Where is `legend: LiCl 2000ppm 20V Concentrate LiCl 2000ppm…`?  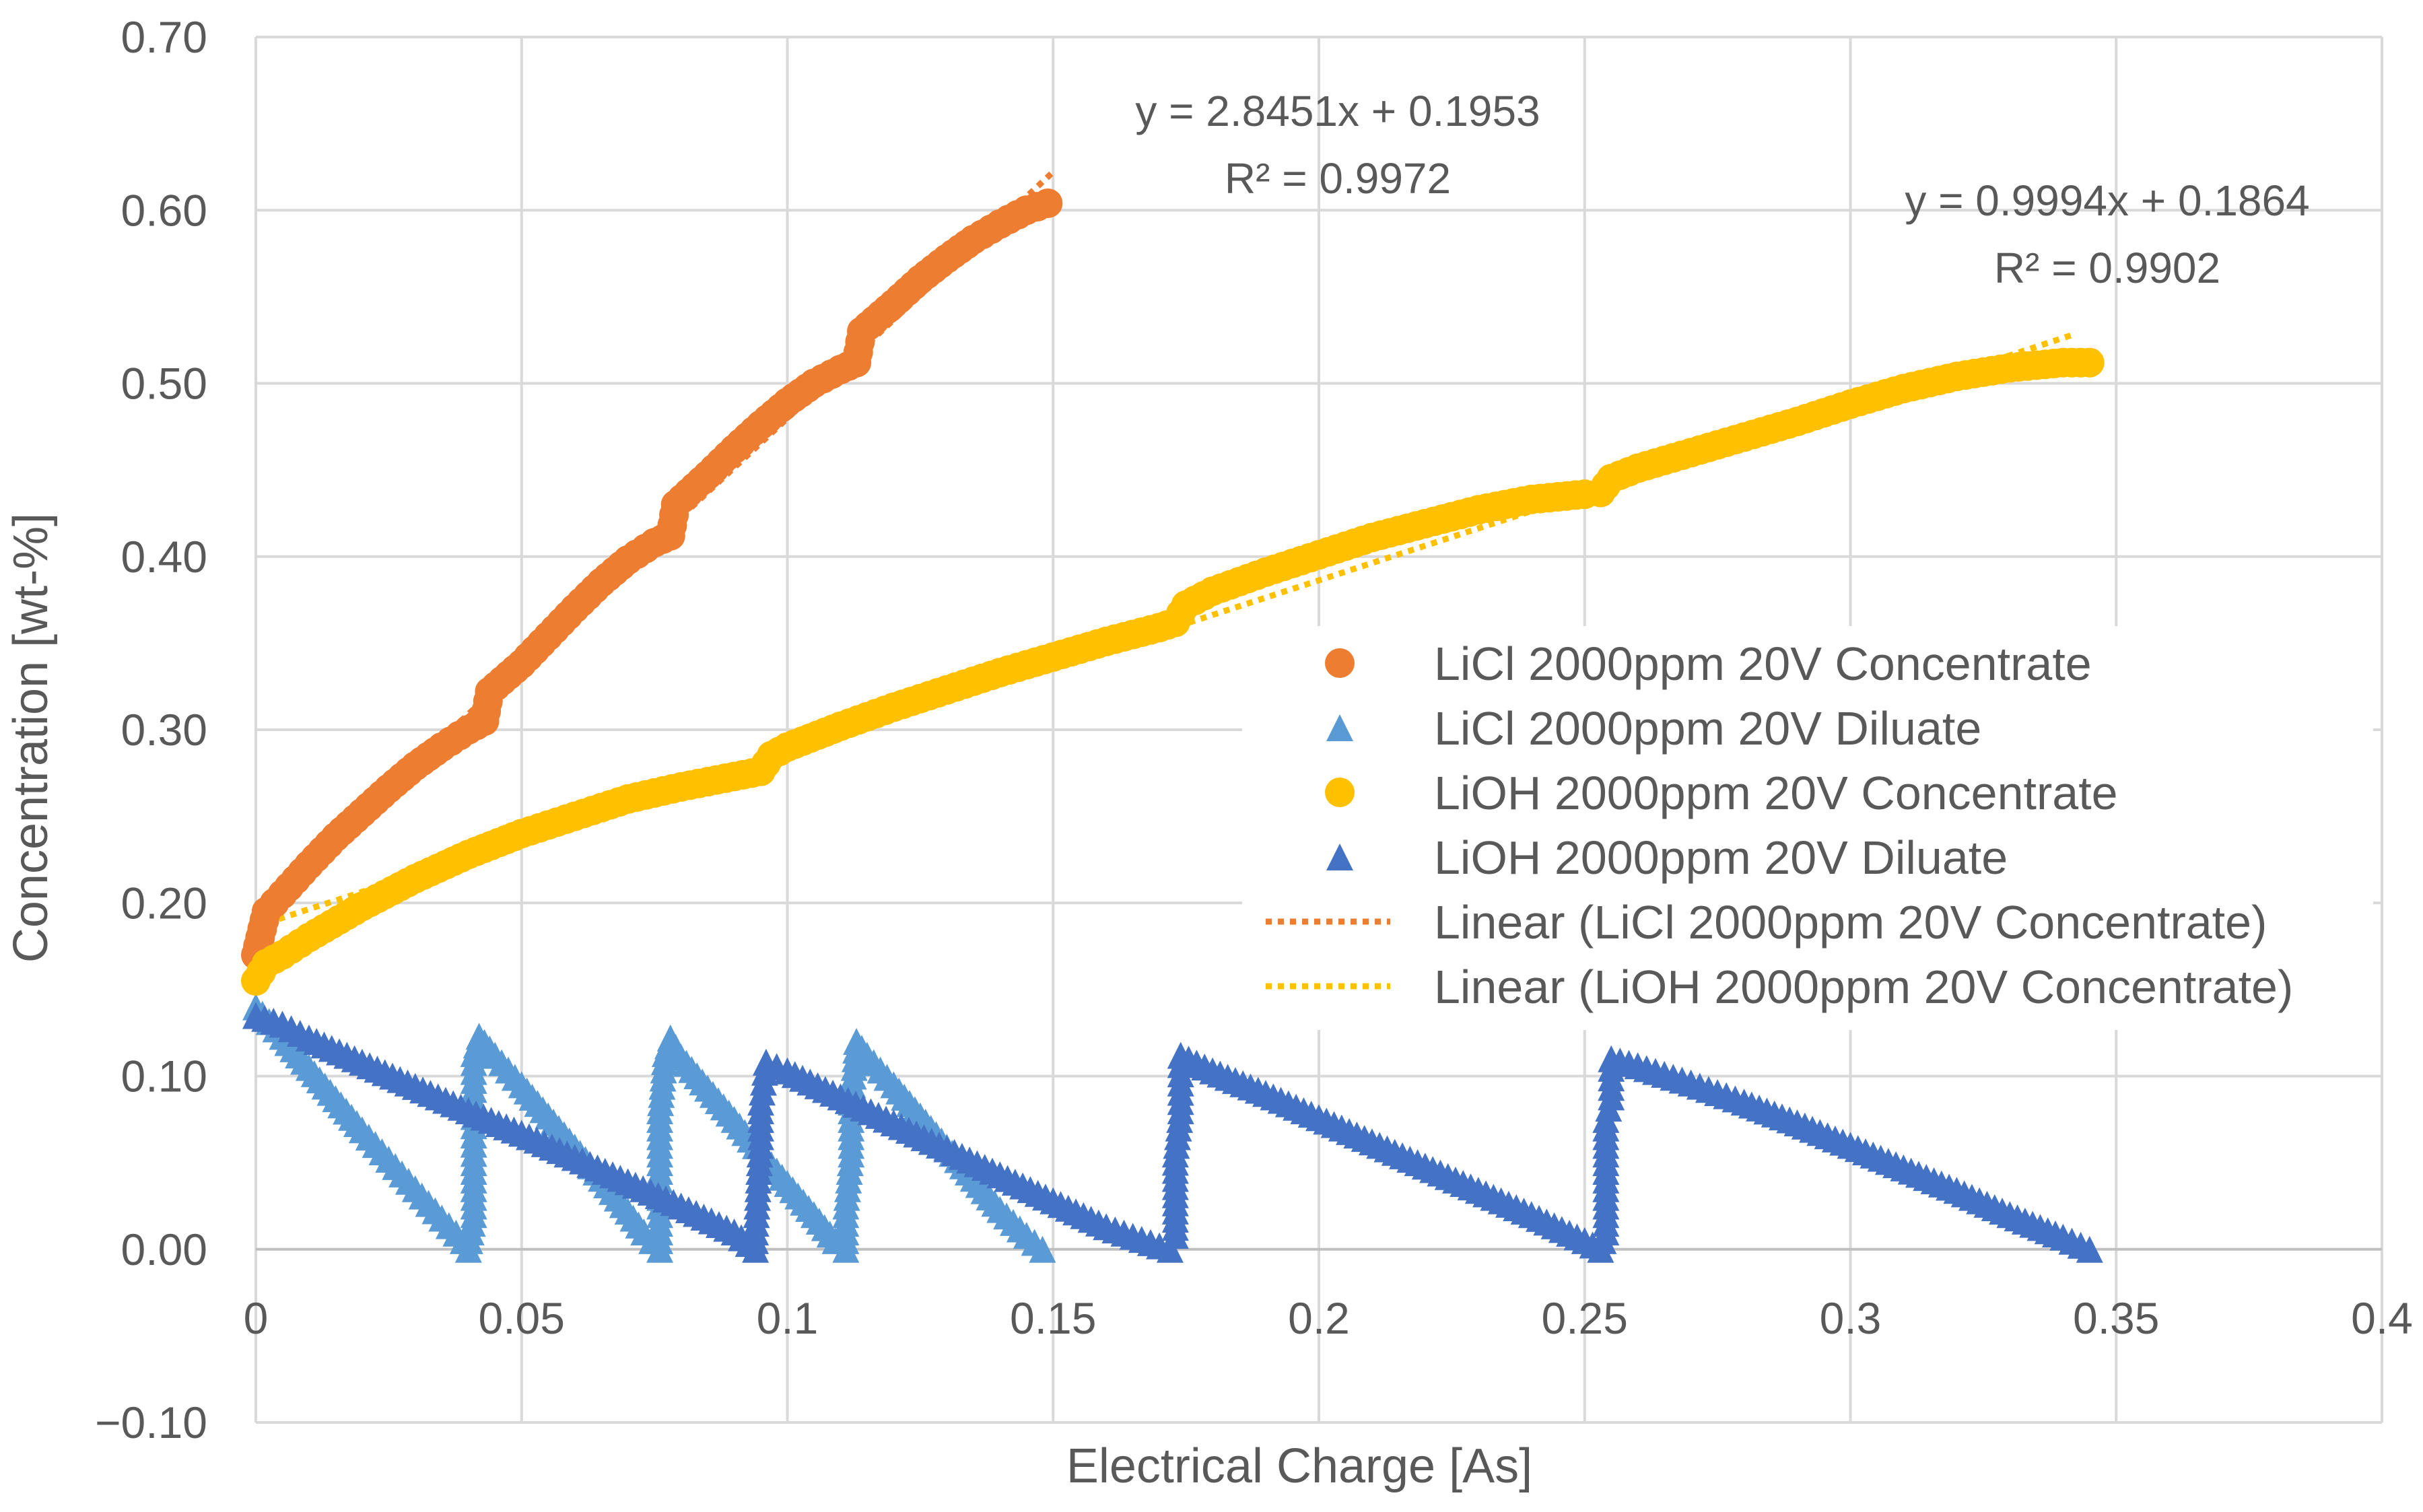
legend: LiCl 2000ppm 20V Concentrate LiCl 2000ppm… is located at coordinates (1807, 828).